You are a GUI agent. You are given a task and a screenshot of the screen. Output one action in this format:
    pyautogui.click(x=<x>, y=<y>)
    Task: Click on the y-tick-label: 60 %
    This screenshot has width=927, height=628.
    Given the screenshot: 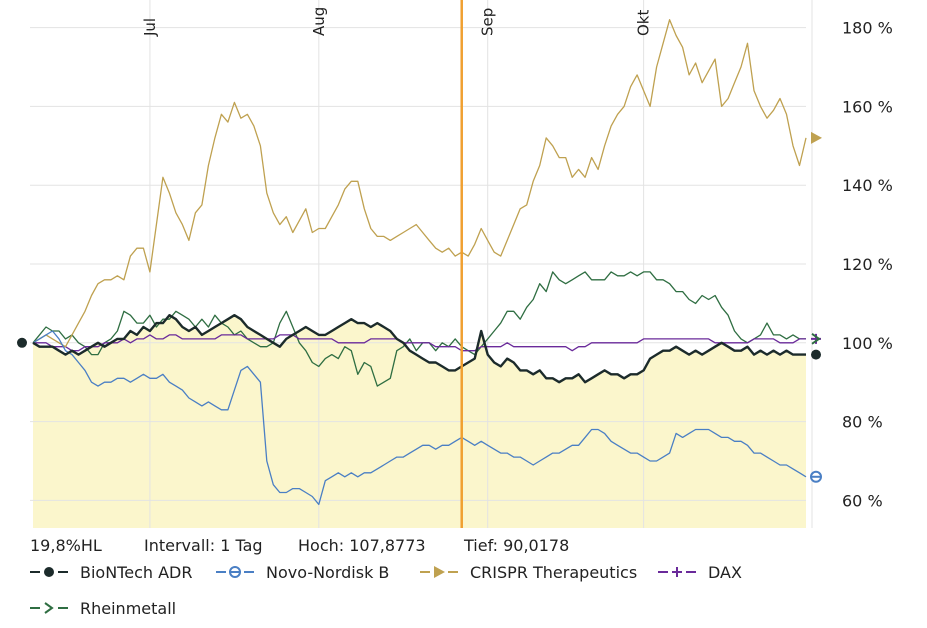 What is the action you would take?
    pyautogui.click(x=862, y=500)
    